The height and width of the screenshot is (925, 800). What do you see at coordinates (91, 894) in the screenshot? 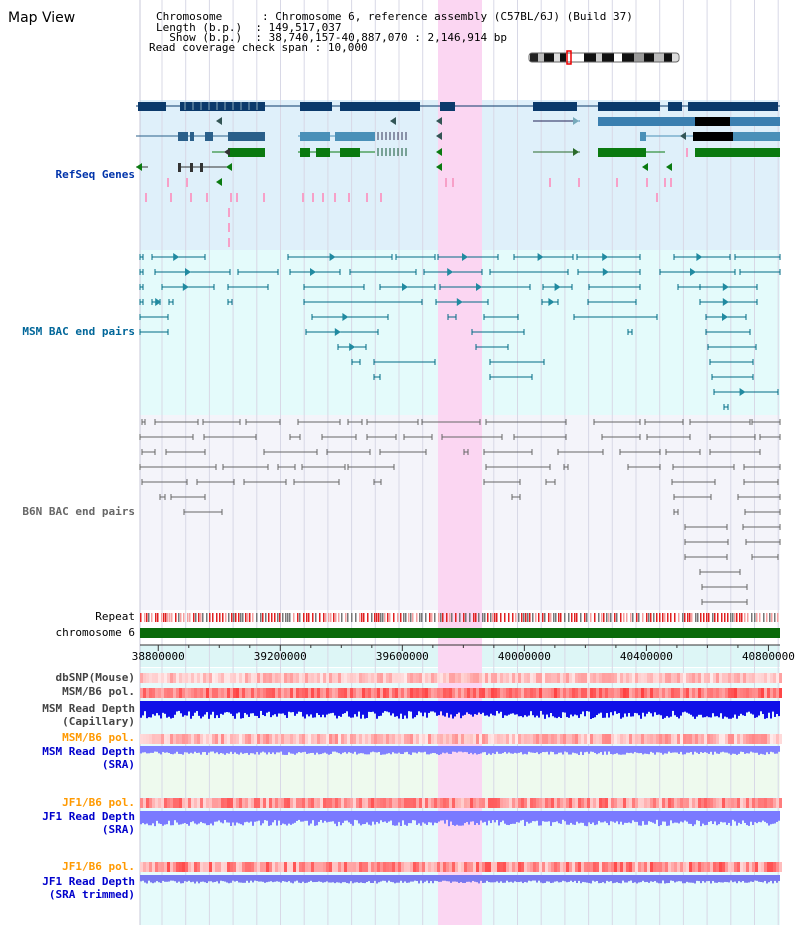
I see `jf1-depth-trimmed-sub-label: (SRA trimmed)` at bounding box center [91, 894].